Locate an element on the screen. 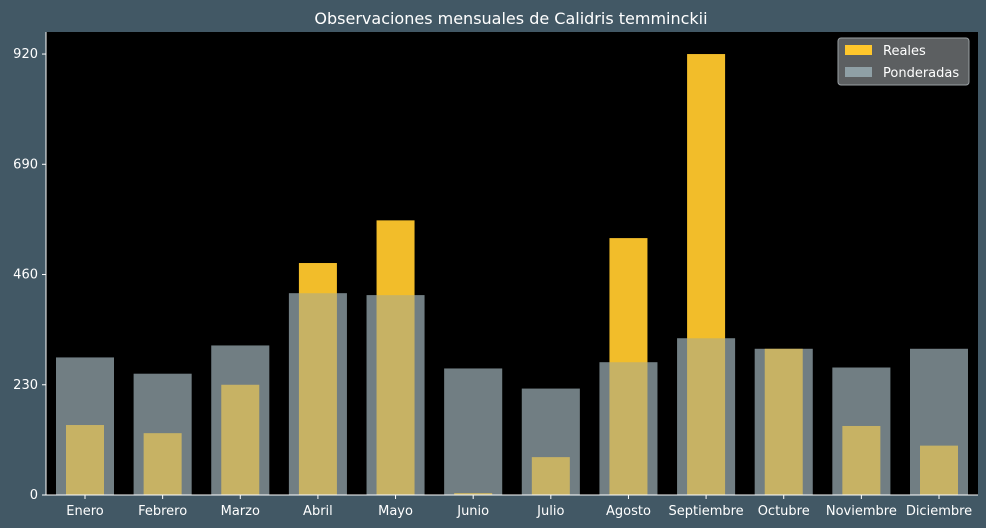  x-tick-label-julio: Julio is located at coordinates (550, 511).